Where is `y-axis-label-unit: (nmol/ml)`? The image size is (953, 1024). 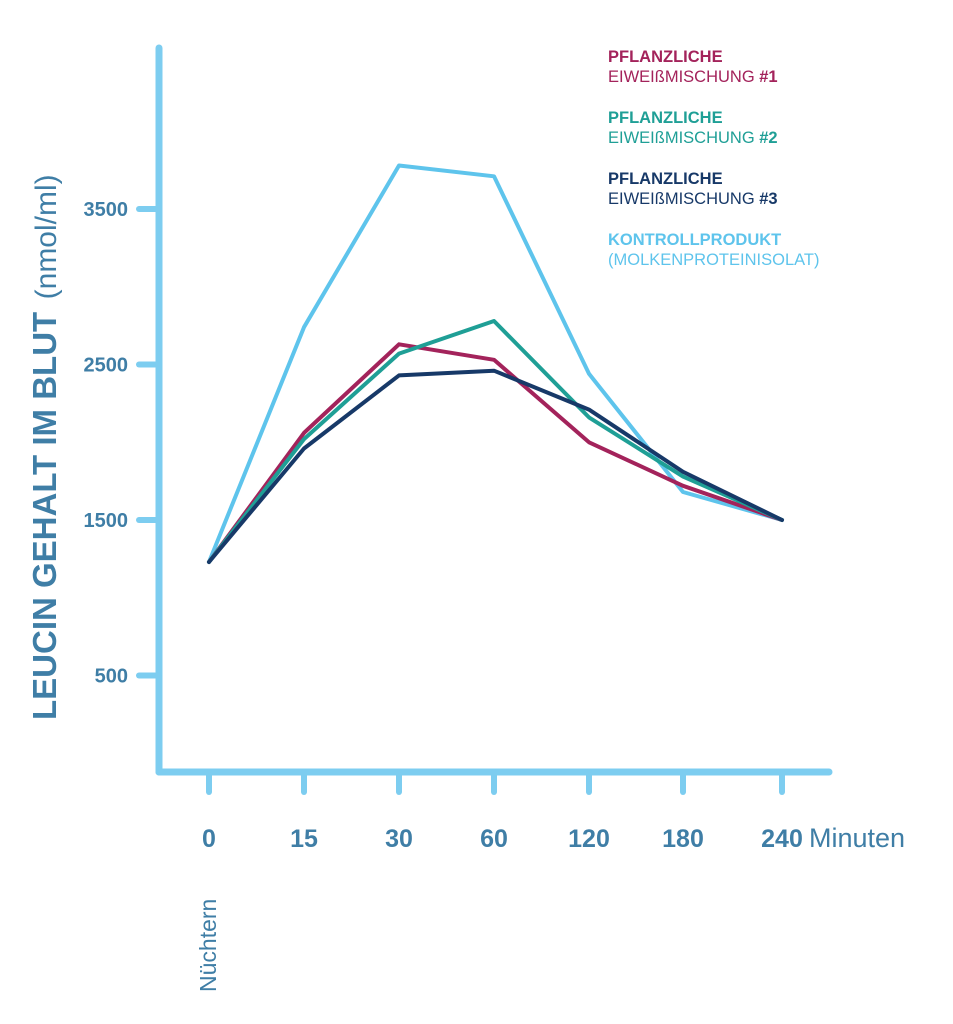 y-axis-label-unit: (nmol/ml) is located at coordinates (46, 236).